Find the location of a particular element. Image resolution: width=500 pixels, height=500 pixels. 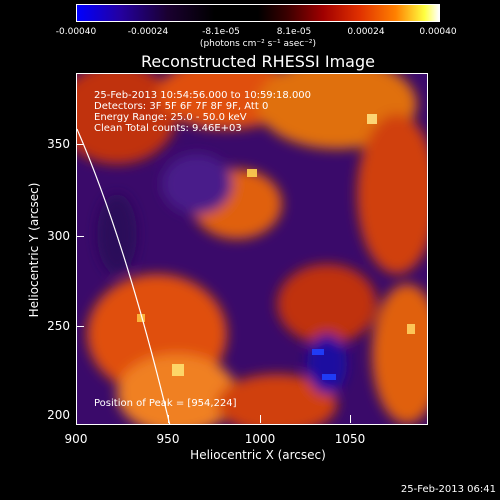

timestamp: 25-Feb-2013 06:41 is located at coordinates (448, 489).